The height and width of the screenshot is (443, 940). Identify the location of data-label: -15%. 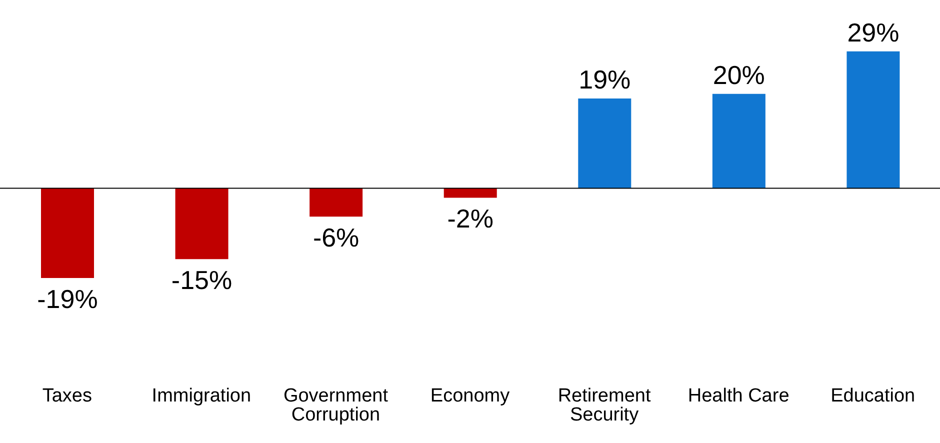
(201, 280).